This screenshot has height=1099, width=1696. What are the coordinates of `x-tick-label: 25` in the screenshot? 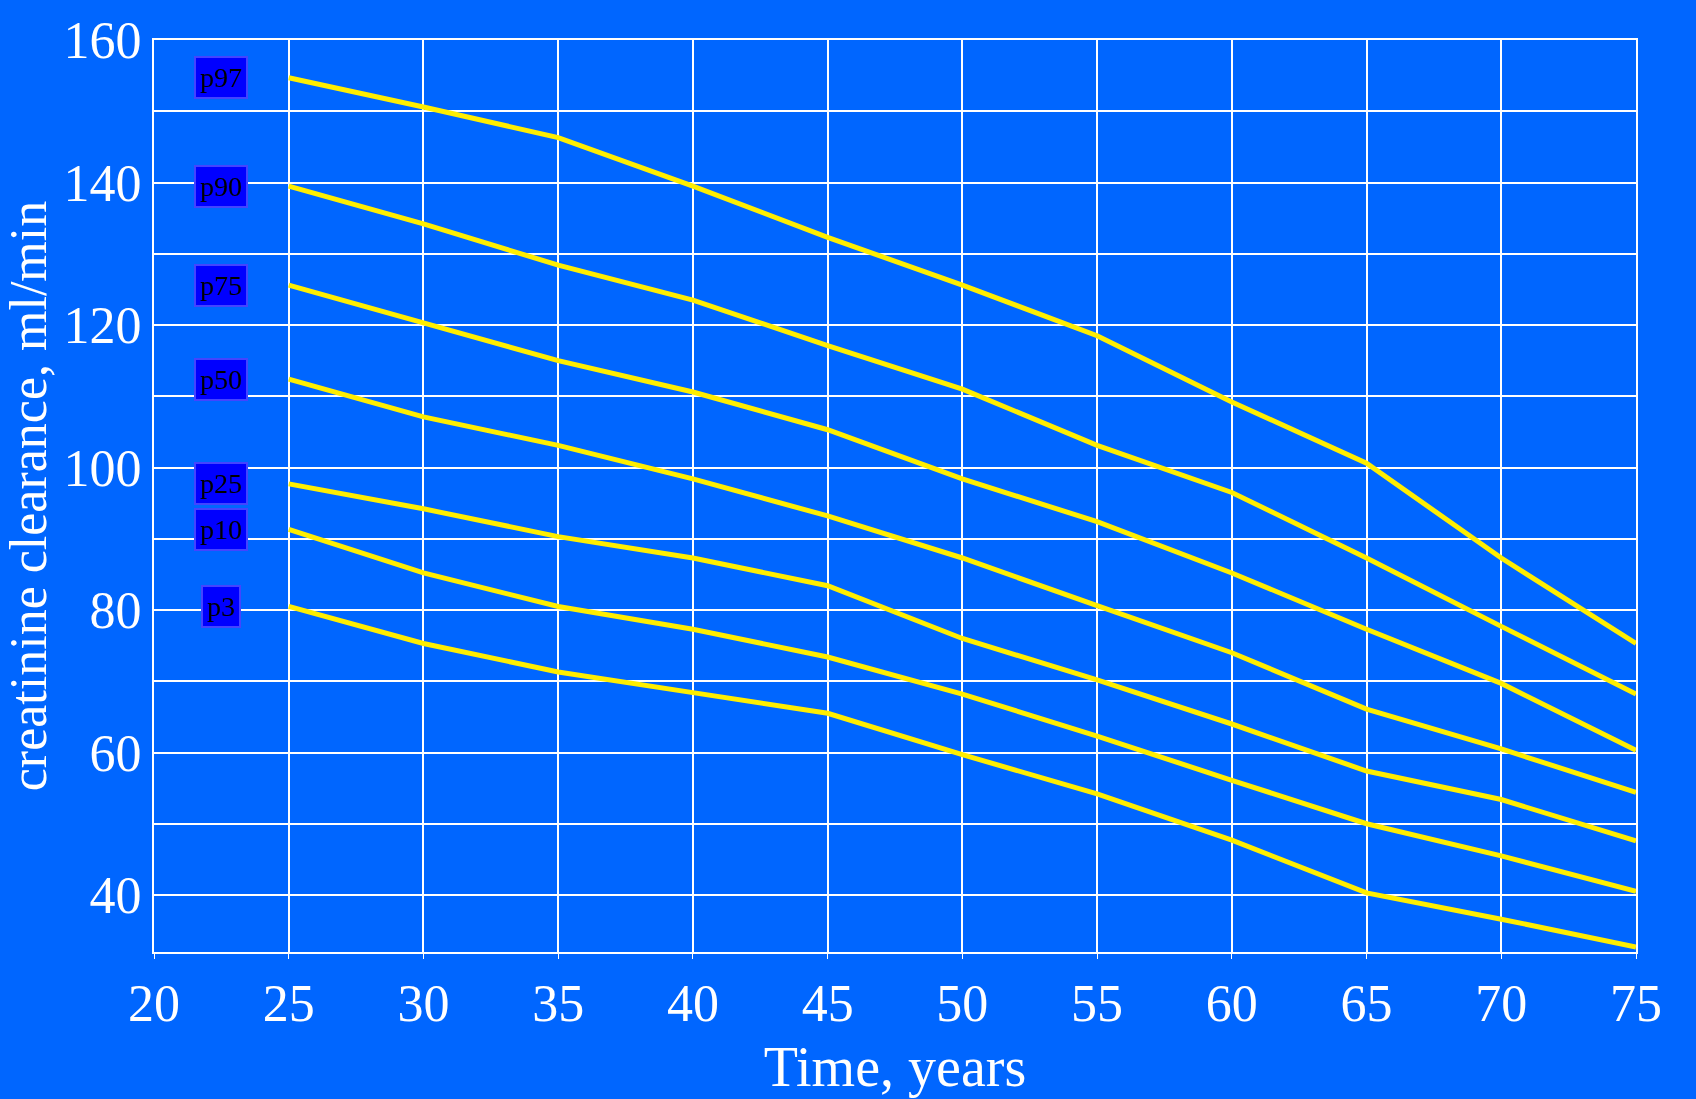 It's located at (288, 1004).